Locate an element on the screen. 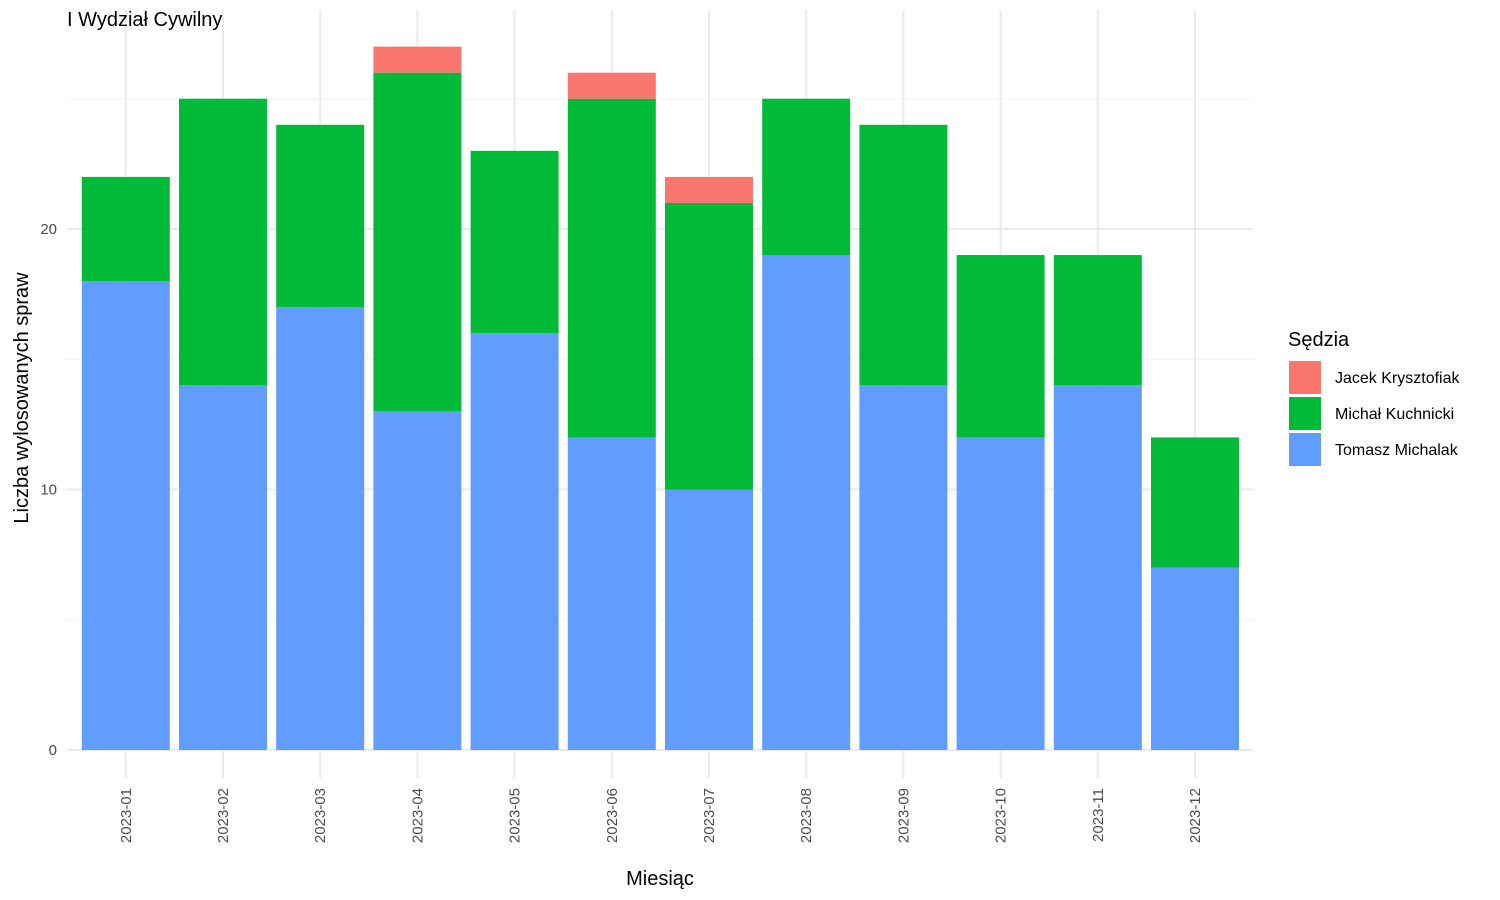 Image resolution: width=1500 pixels, height=900 pixels. x-tick-label: 2023-03 is located at coordinates (320, 815).